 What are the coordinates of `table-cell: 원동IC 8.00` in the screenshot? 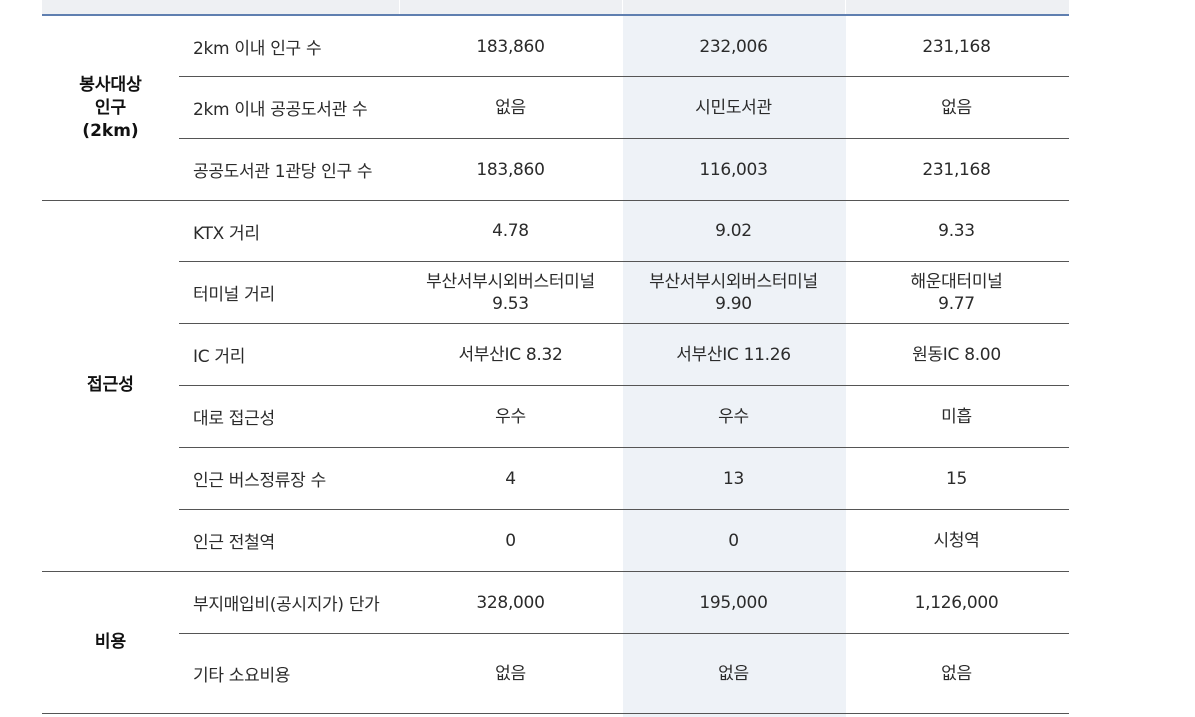 It's located at (956, 354).